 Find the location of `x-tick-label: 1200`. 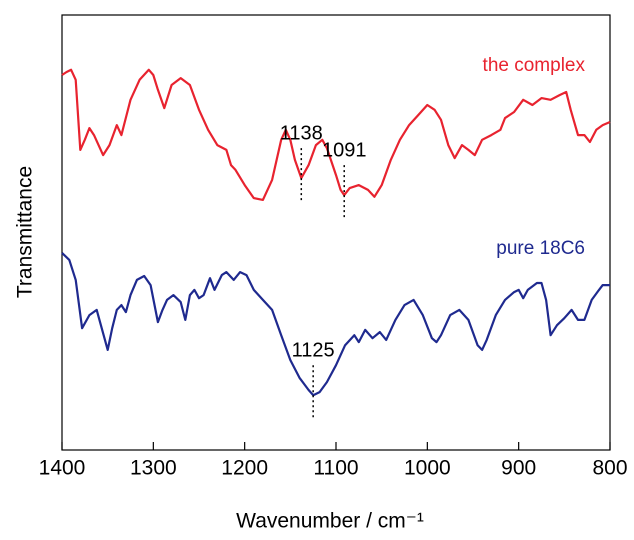

x-tick-label: 1200 is located at coordinates (244, 468).